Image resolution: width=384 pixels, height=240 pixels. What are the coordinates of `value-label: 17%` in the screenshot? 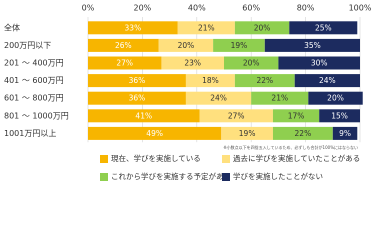 It's located at (296, 115).